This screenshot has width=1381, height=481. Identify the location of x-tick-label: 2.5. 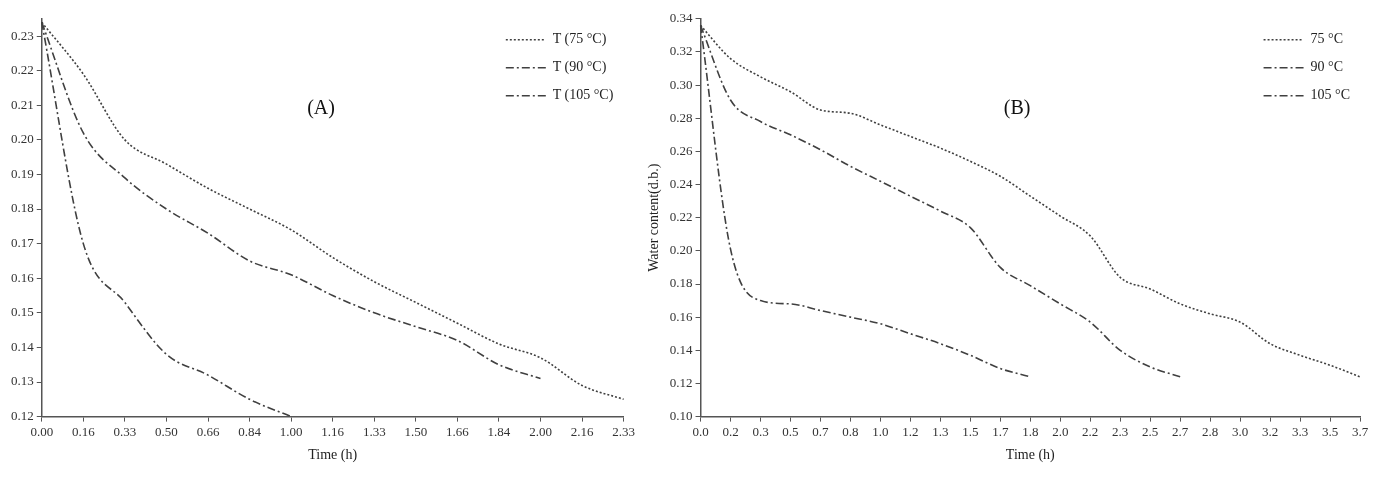
(1150, 431).